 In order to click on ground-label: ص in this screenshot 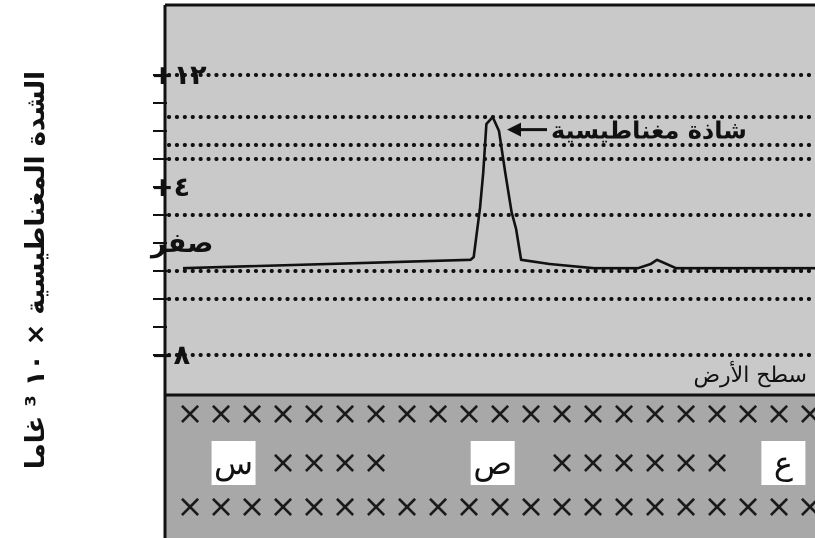, I will do `click(492, 463)`.